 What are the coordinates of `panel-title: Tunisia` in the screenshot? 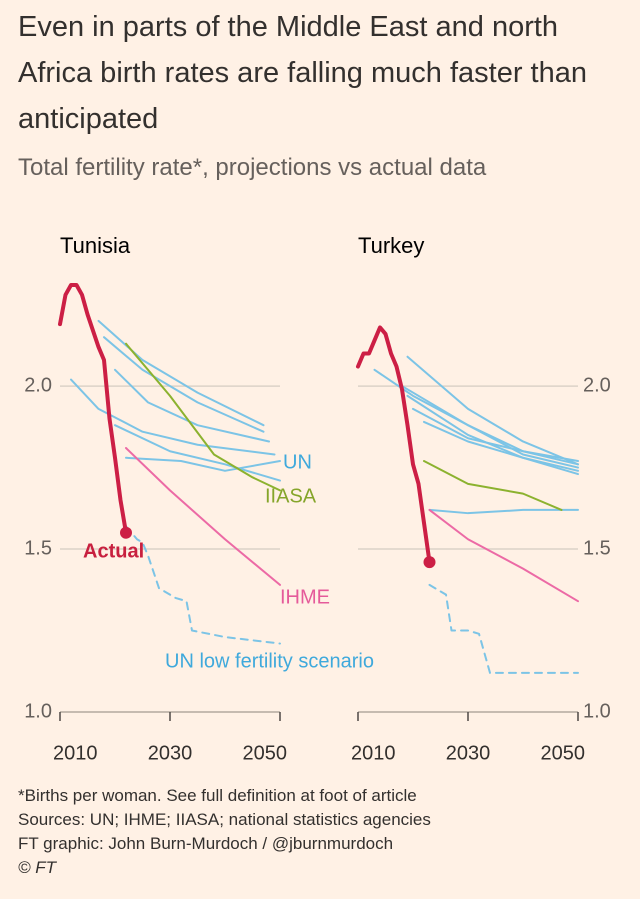 It's located at (95, 245).